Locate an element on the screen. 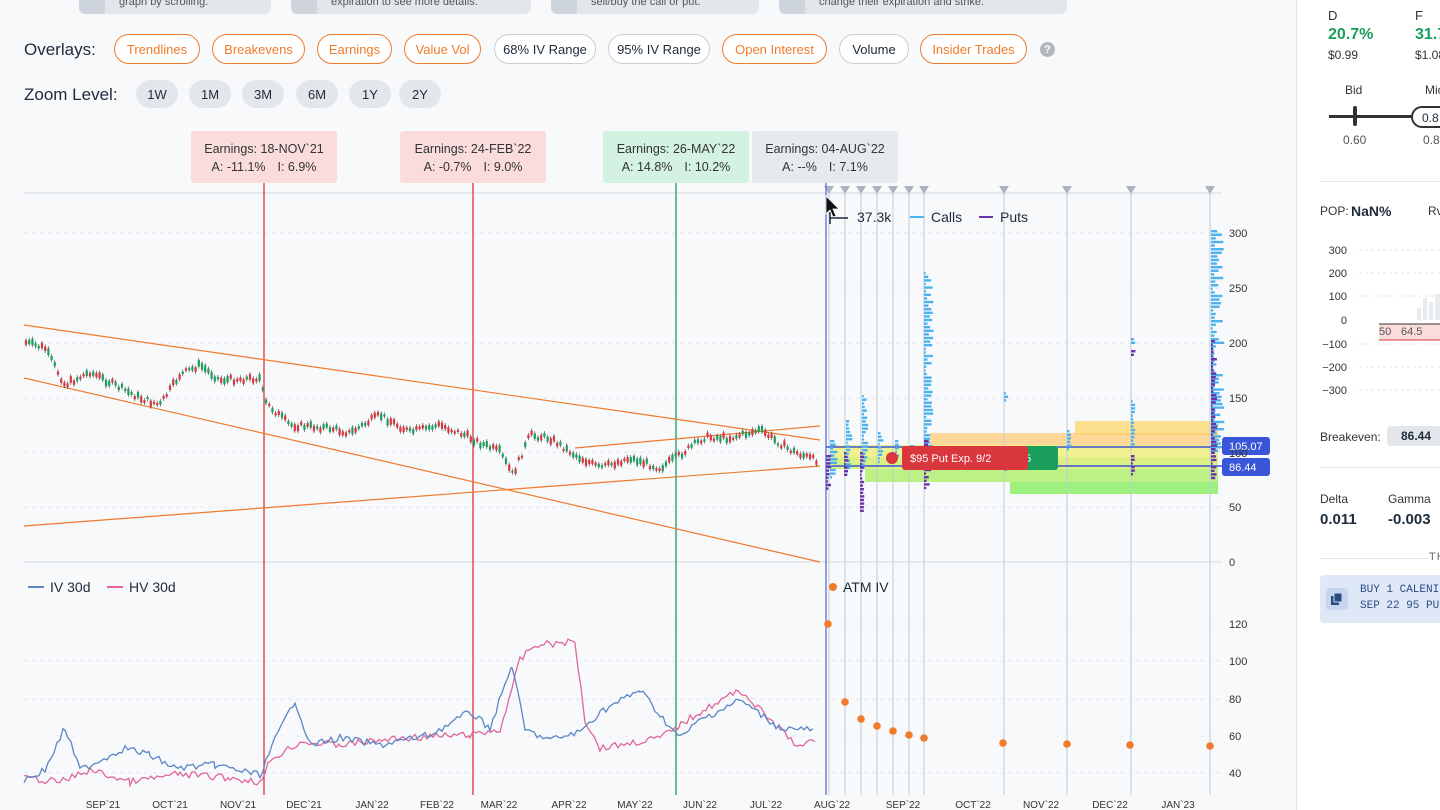  calls-legend-label: Calls is located at coordinates (946, 217).